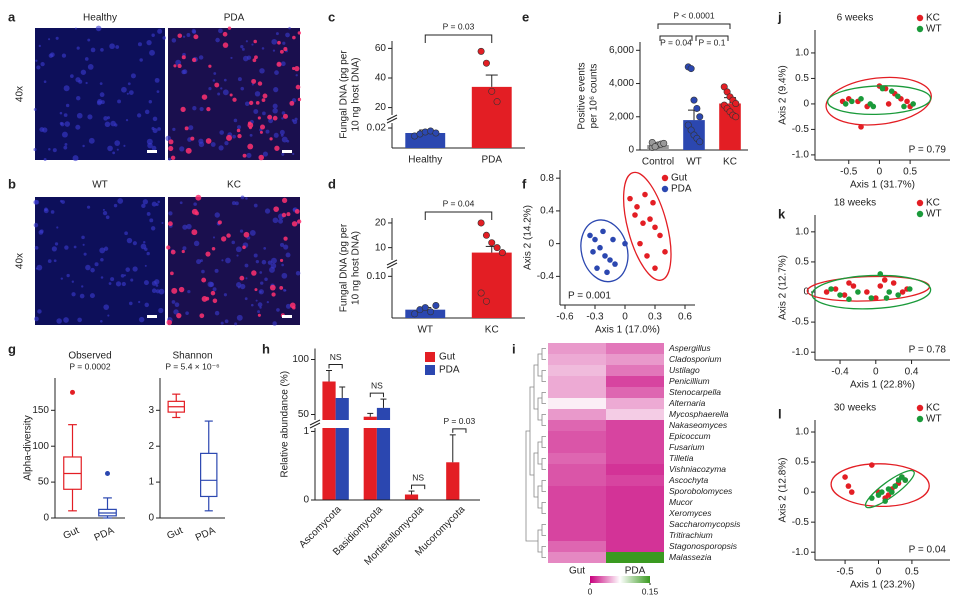 Image resolution: width=970 pixels, height=600 pixels. I want to click on row-label: Penicillium, so click(689, 381).